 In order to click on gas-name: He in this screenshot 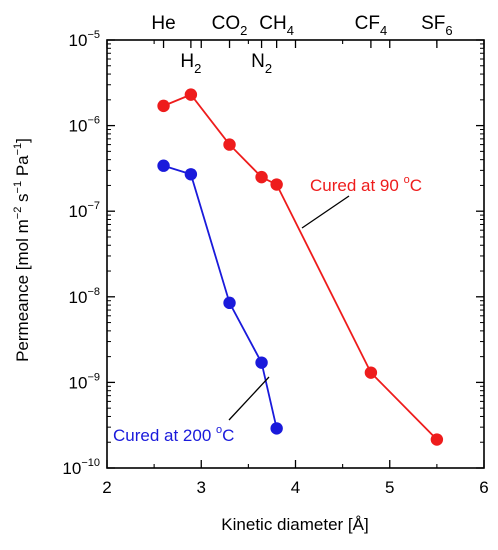, I will do `click(163, 23)`.